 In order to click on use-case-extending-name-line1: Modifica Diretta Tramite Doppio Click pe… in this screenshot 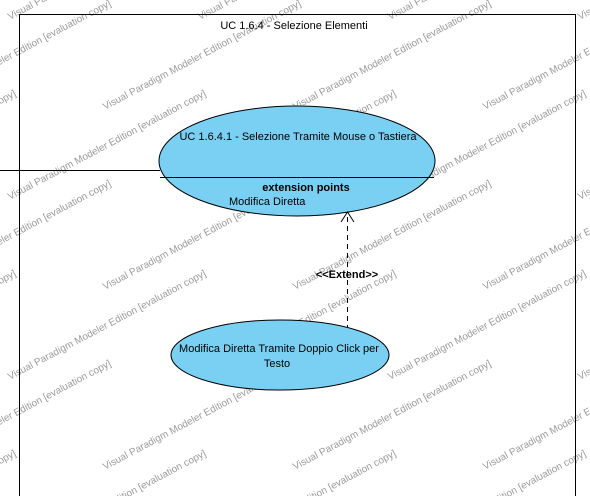, I will do `click(279, 349)`.